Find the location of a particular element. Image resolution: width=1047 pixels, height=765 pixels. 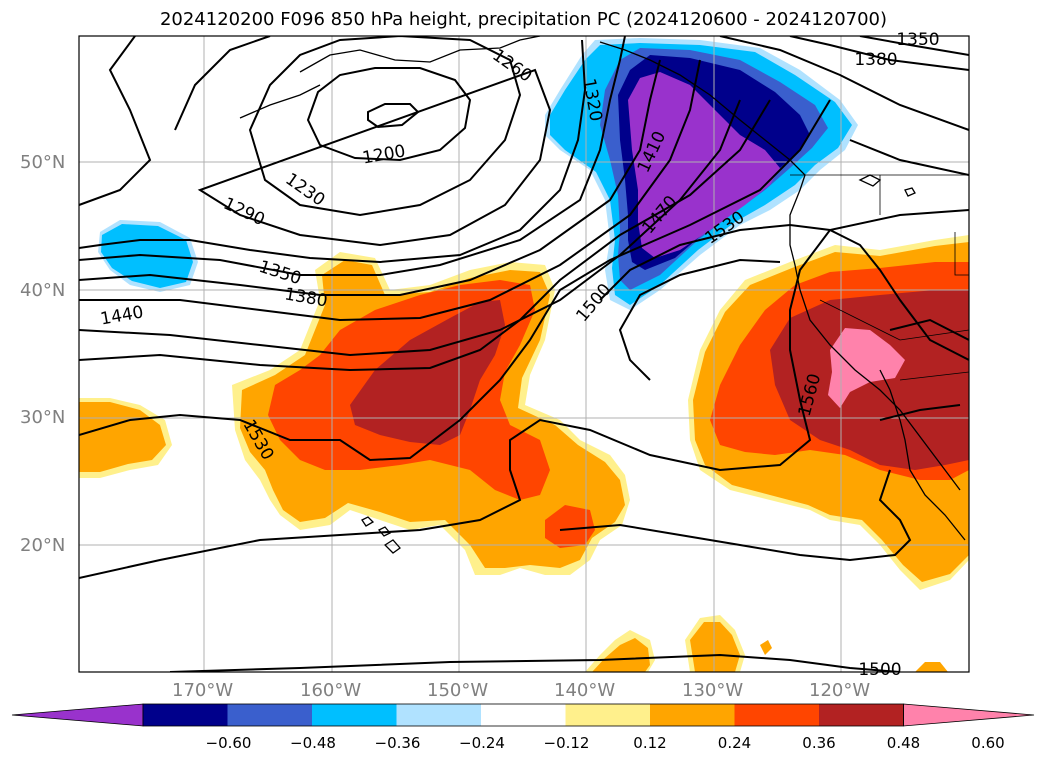

colorbar is located at coordinates (523, 715).